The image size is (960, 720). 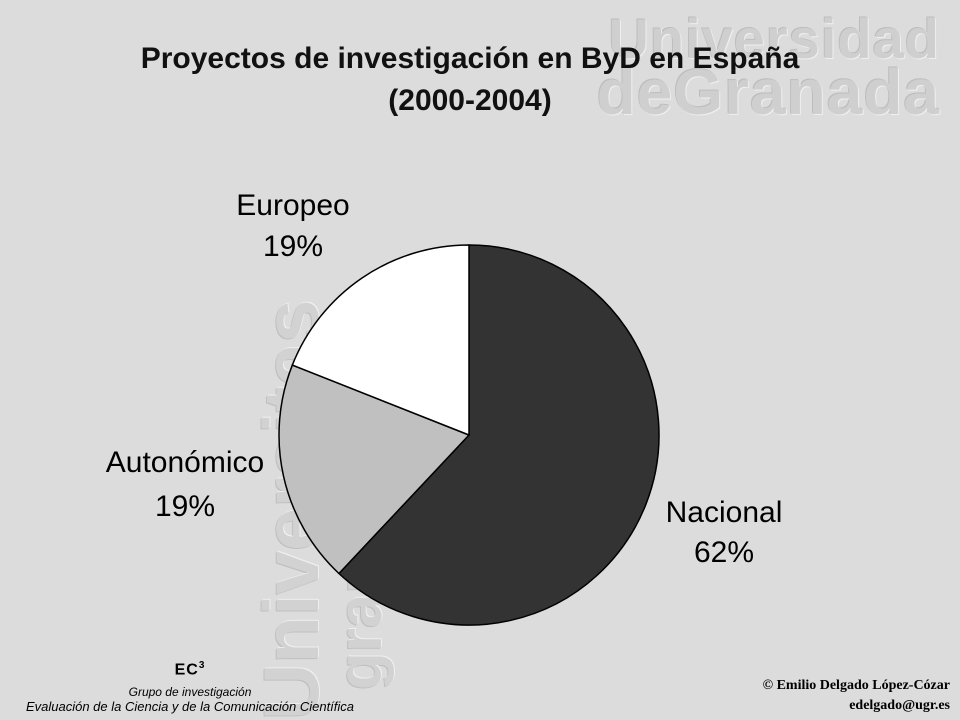 I want to click on slice-label: Nacional, so click(x=724, y=512).